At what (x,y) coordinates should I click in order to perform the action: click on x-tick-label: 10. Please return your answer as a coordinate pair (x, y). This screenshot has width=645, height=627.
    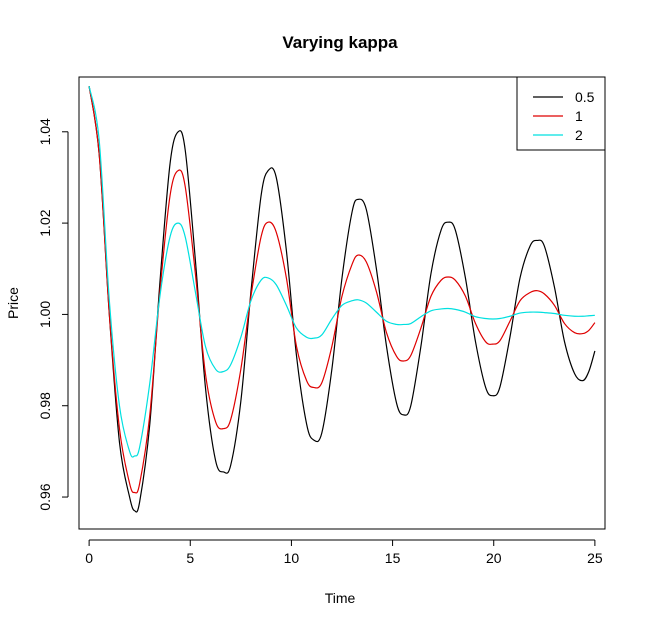
    Looking at the image, I should click on (292, 558).